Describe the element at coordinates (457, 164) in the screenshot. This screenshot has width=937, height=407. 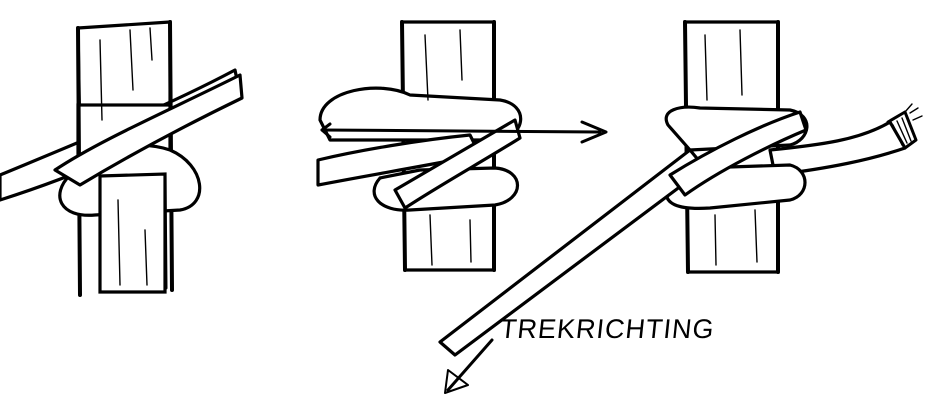
I see `step-2-rope-front` at that location.